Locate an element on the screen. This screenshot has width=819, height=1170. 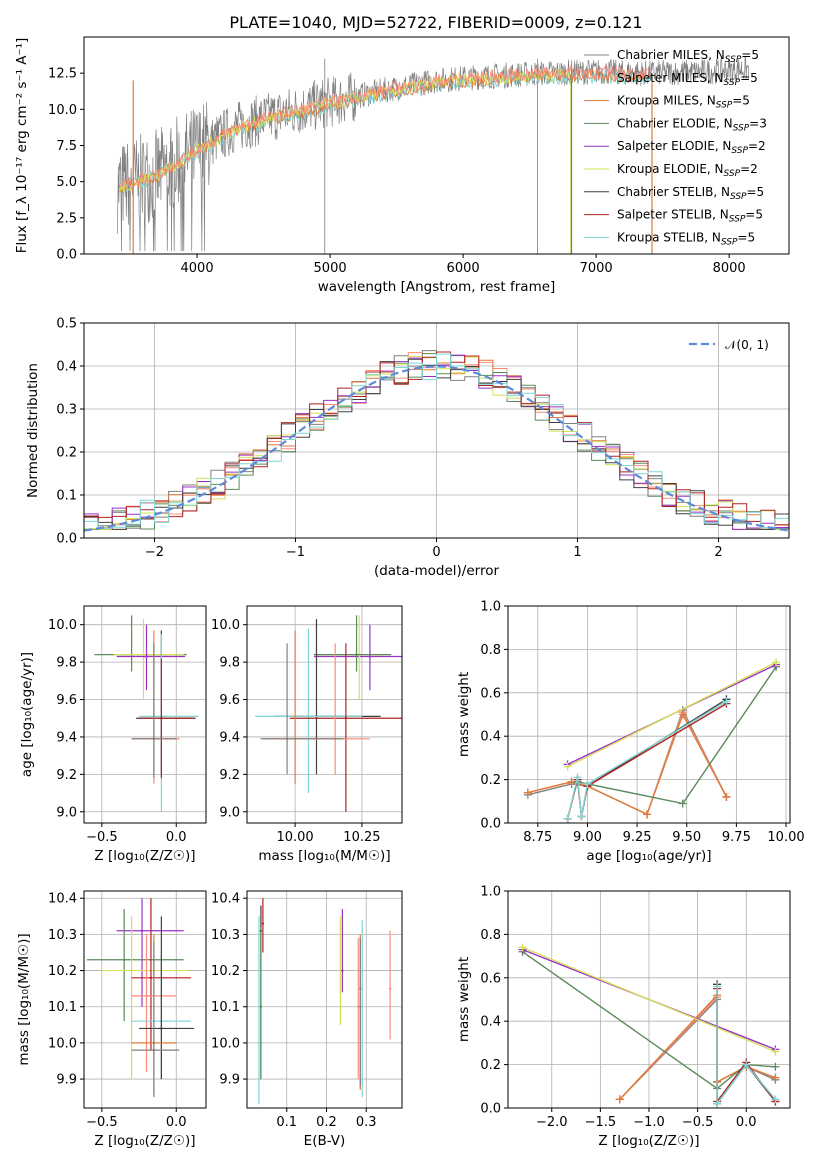
y-tick-label: 0.0 is located at coordinates (66, 255).